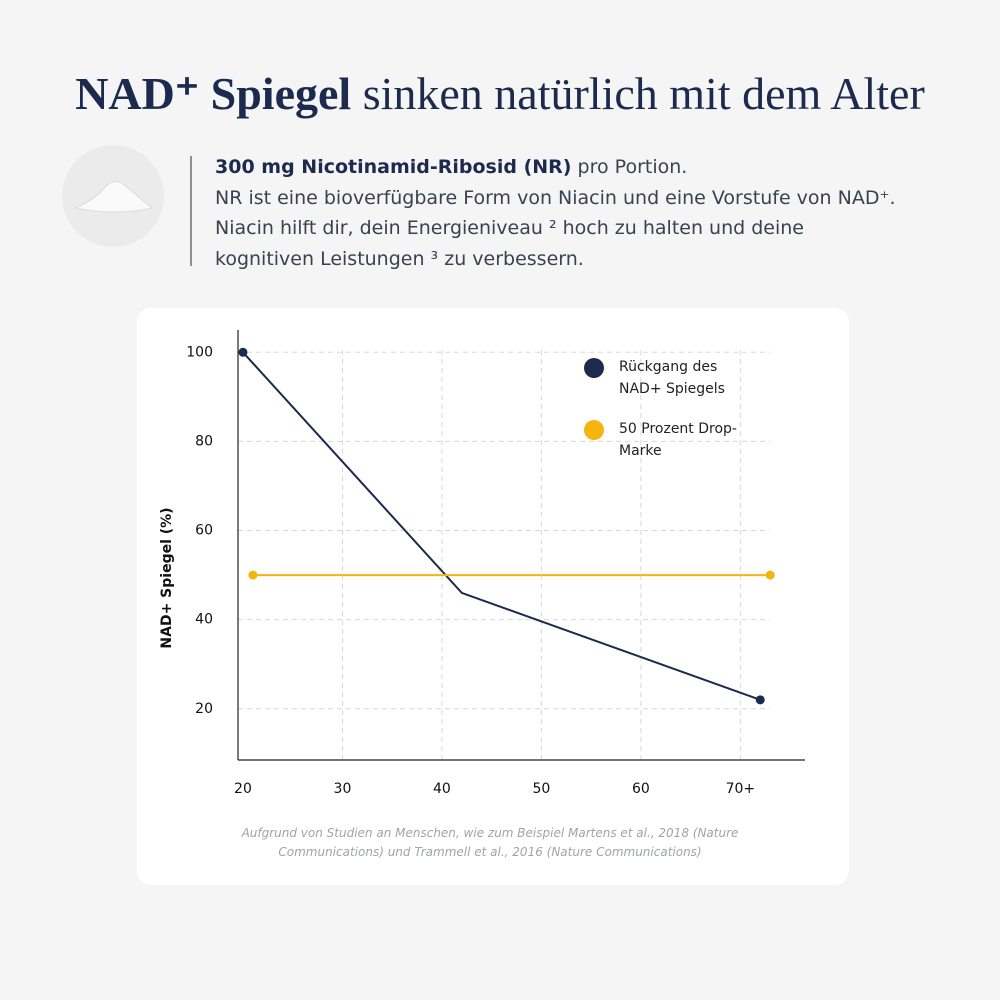 This screenshot has width=1000, height=1000. What do you see at coordinates (343, 789) in the screenshot?
I see `x-tick-label: 30` at bounding box center [343, 789].